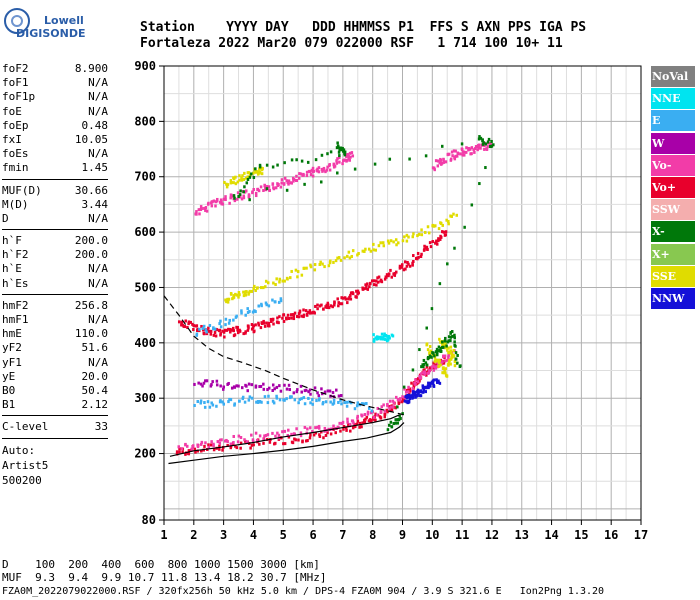  I want to click on param-value: 3.44, so click(95, 204).